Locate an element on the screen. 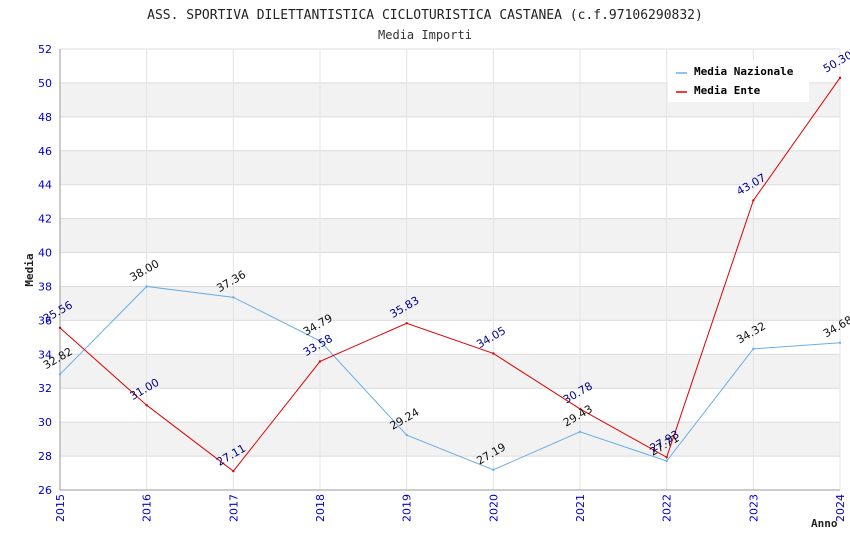 This screenshot has height=550, width=850. y-tick-label: 44 is located at coordinates (45, 185).